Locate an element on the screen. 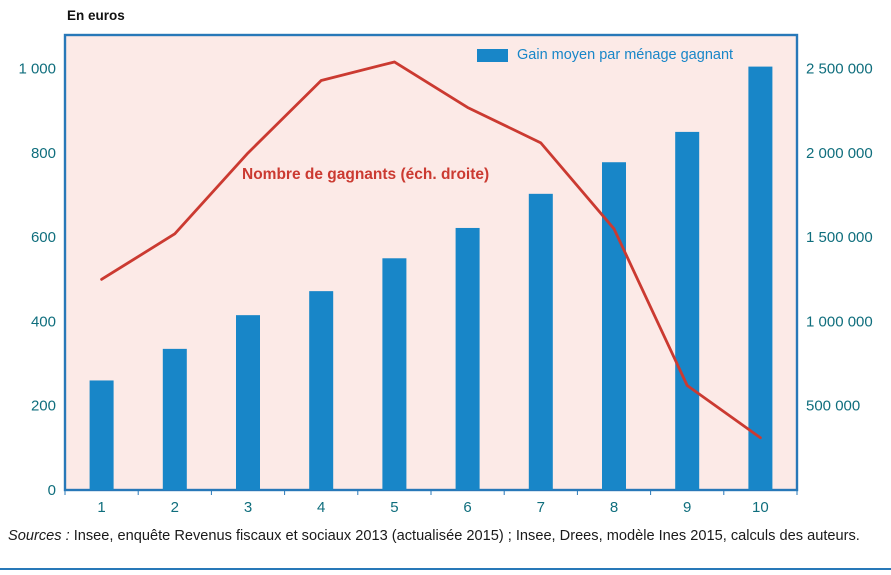  chart-title: En euros is located at coordinates (96, 15).